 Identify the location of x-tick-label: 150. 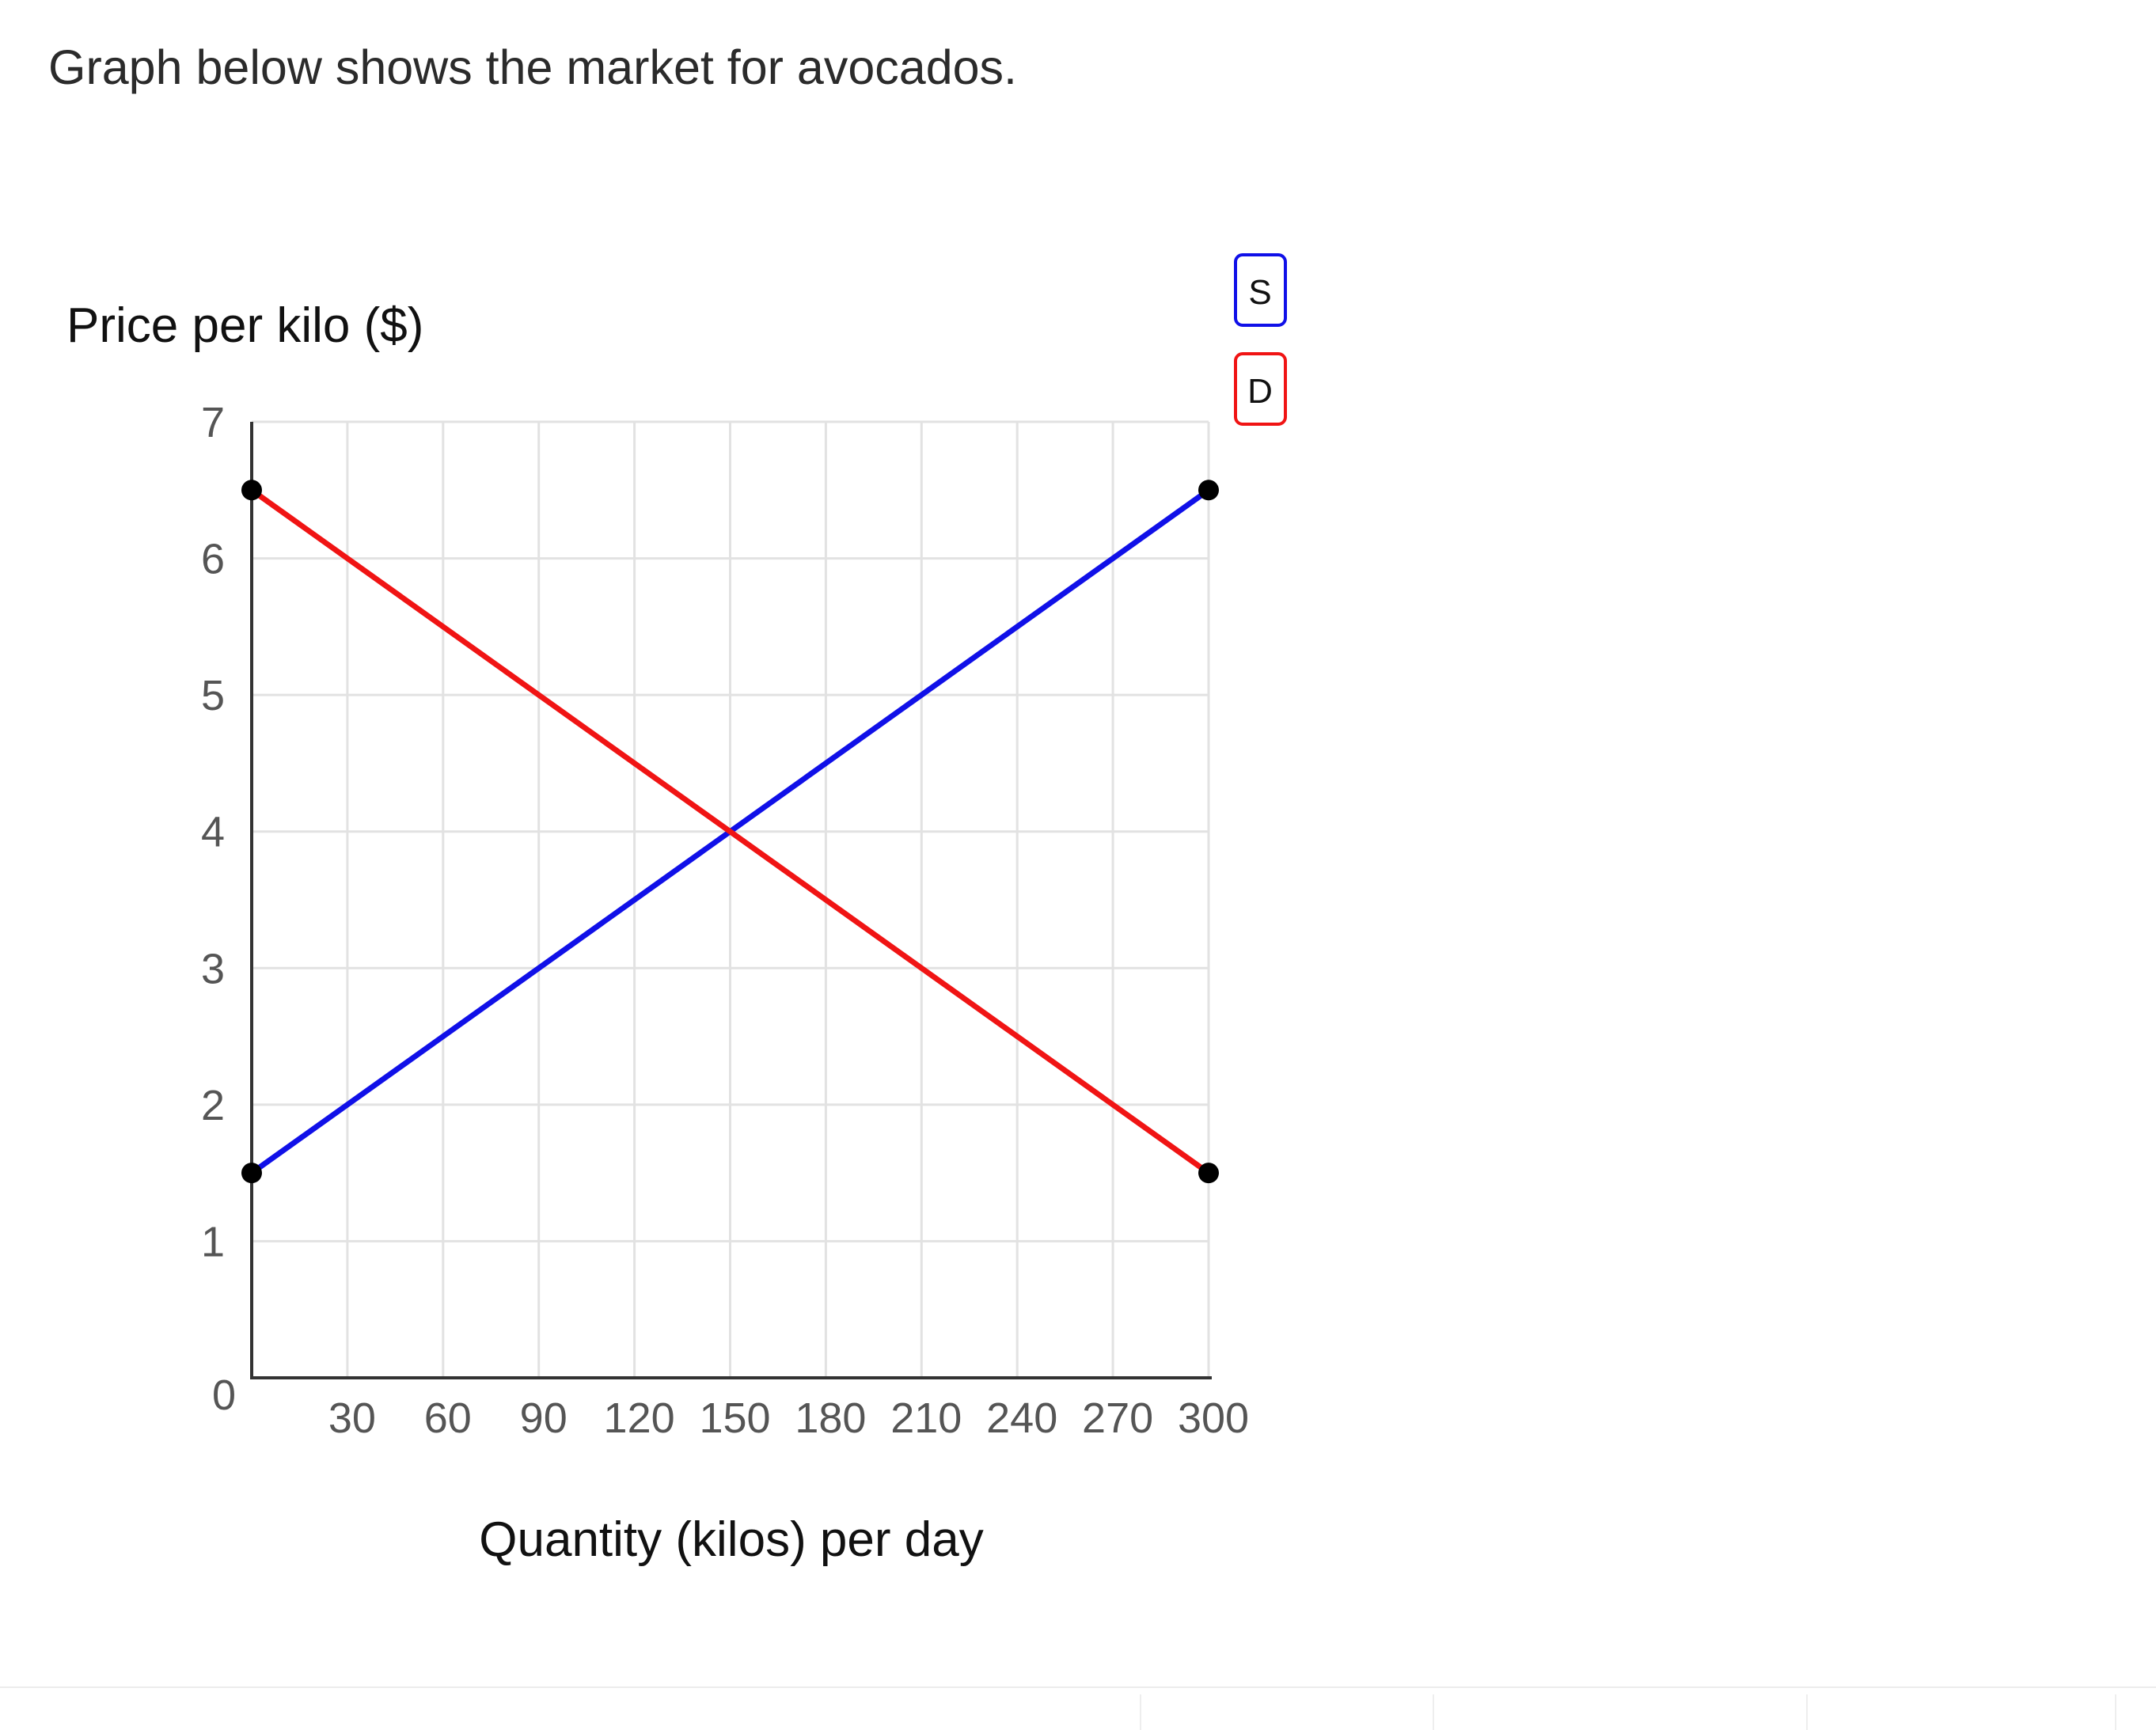
(734, 1418).